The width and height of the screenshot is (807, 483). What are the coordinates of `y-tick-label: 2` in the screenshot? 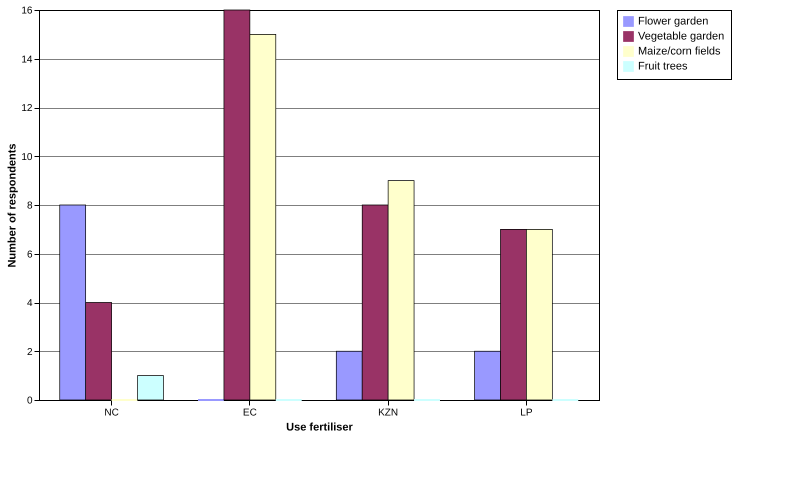 It's located at (29, 352).